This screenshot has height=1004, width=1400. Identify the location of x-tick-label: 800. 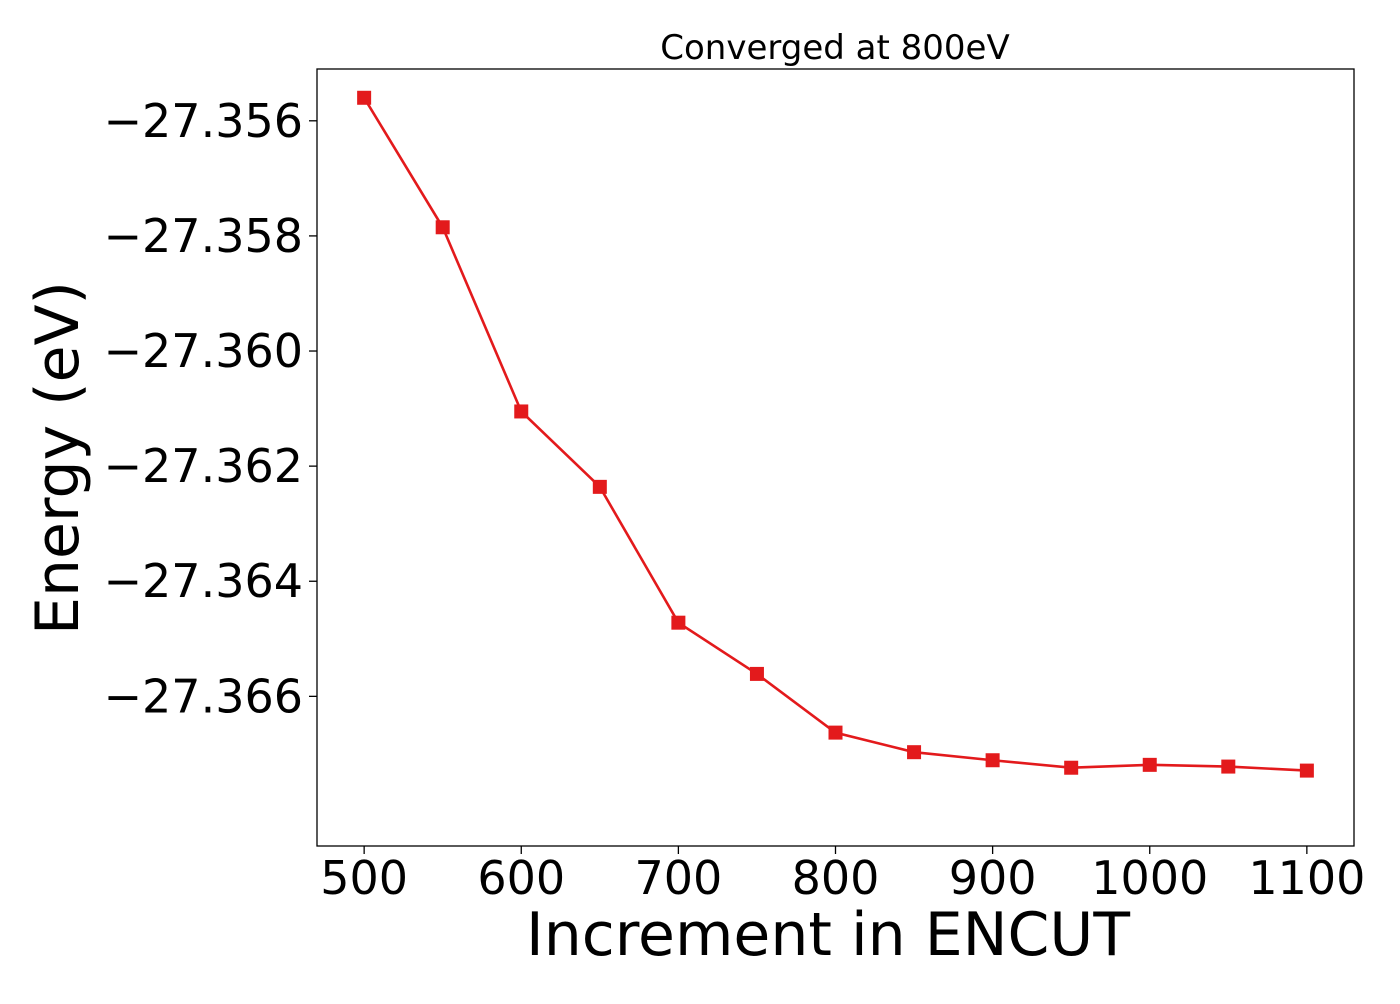
(836, 878).